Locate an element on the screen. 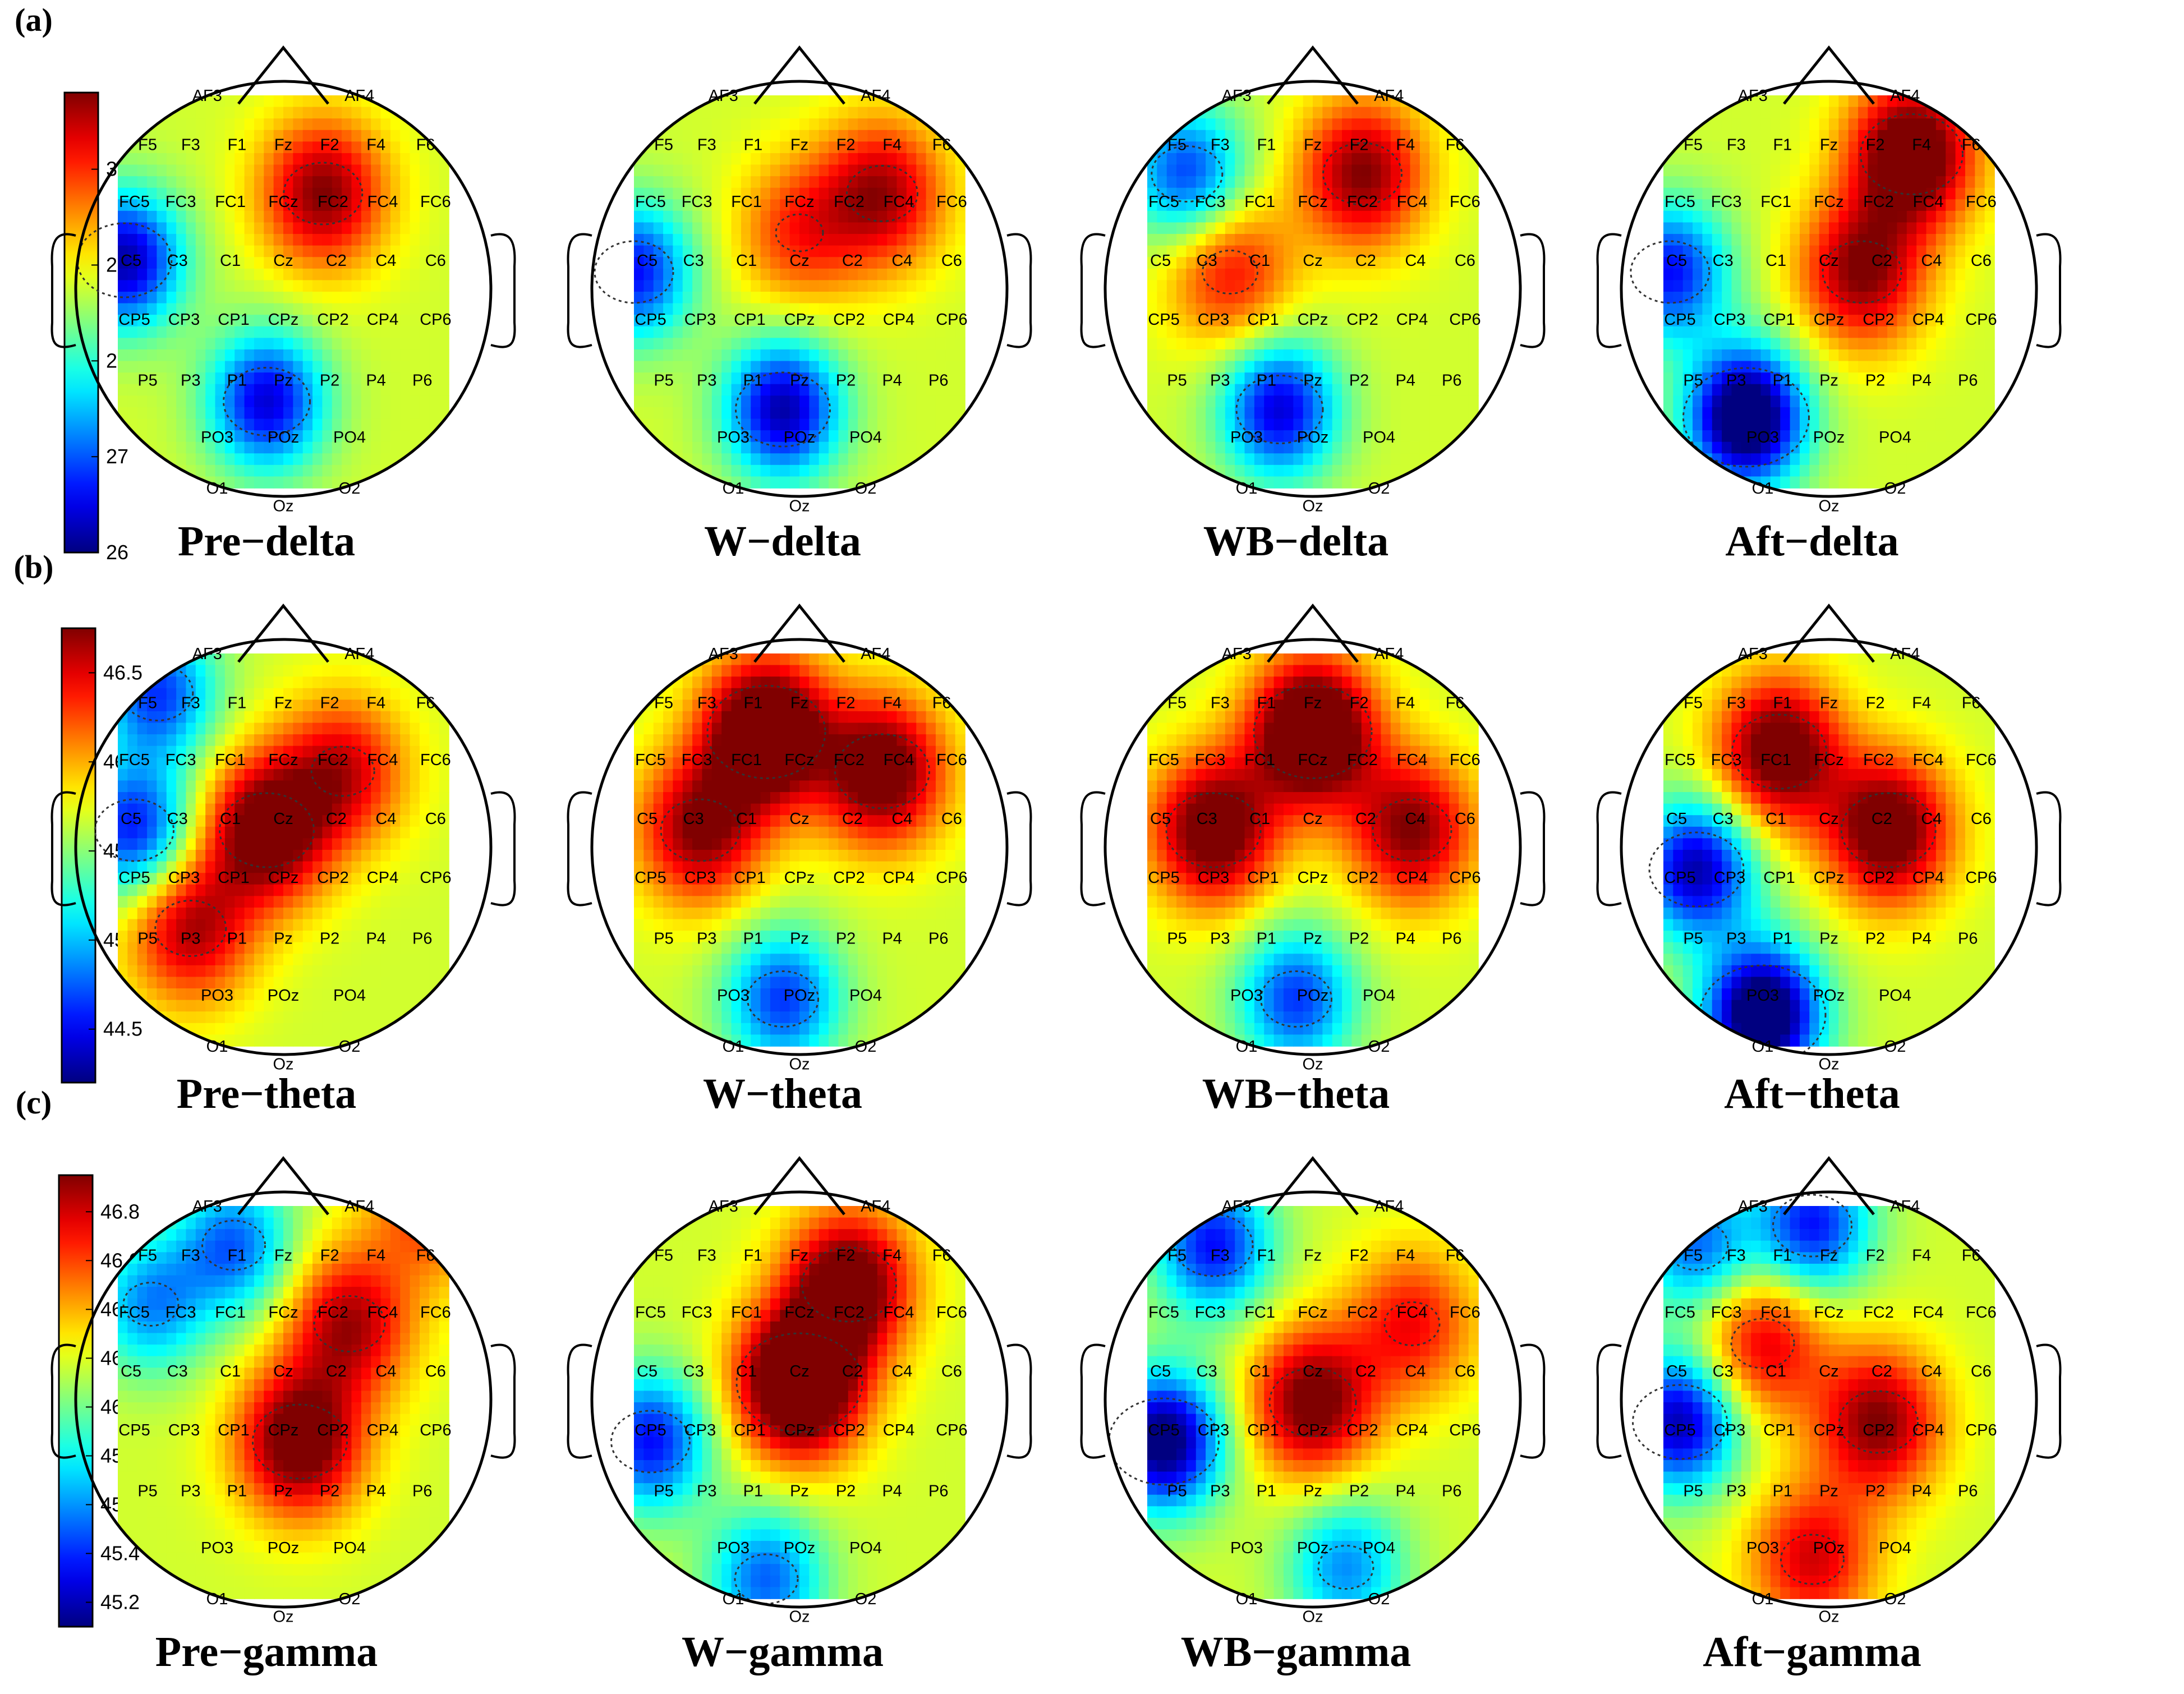 The width and height of the screenshot is (2184, 1694). heatmap-field is located at coordinates (1829, 1402).